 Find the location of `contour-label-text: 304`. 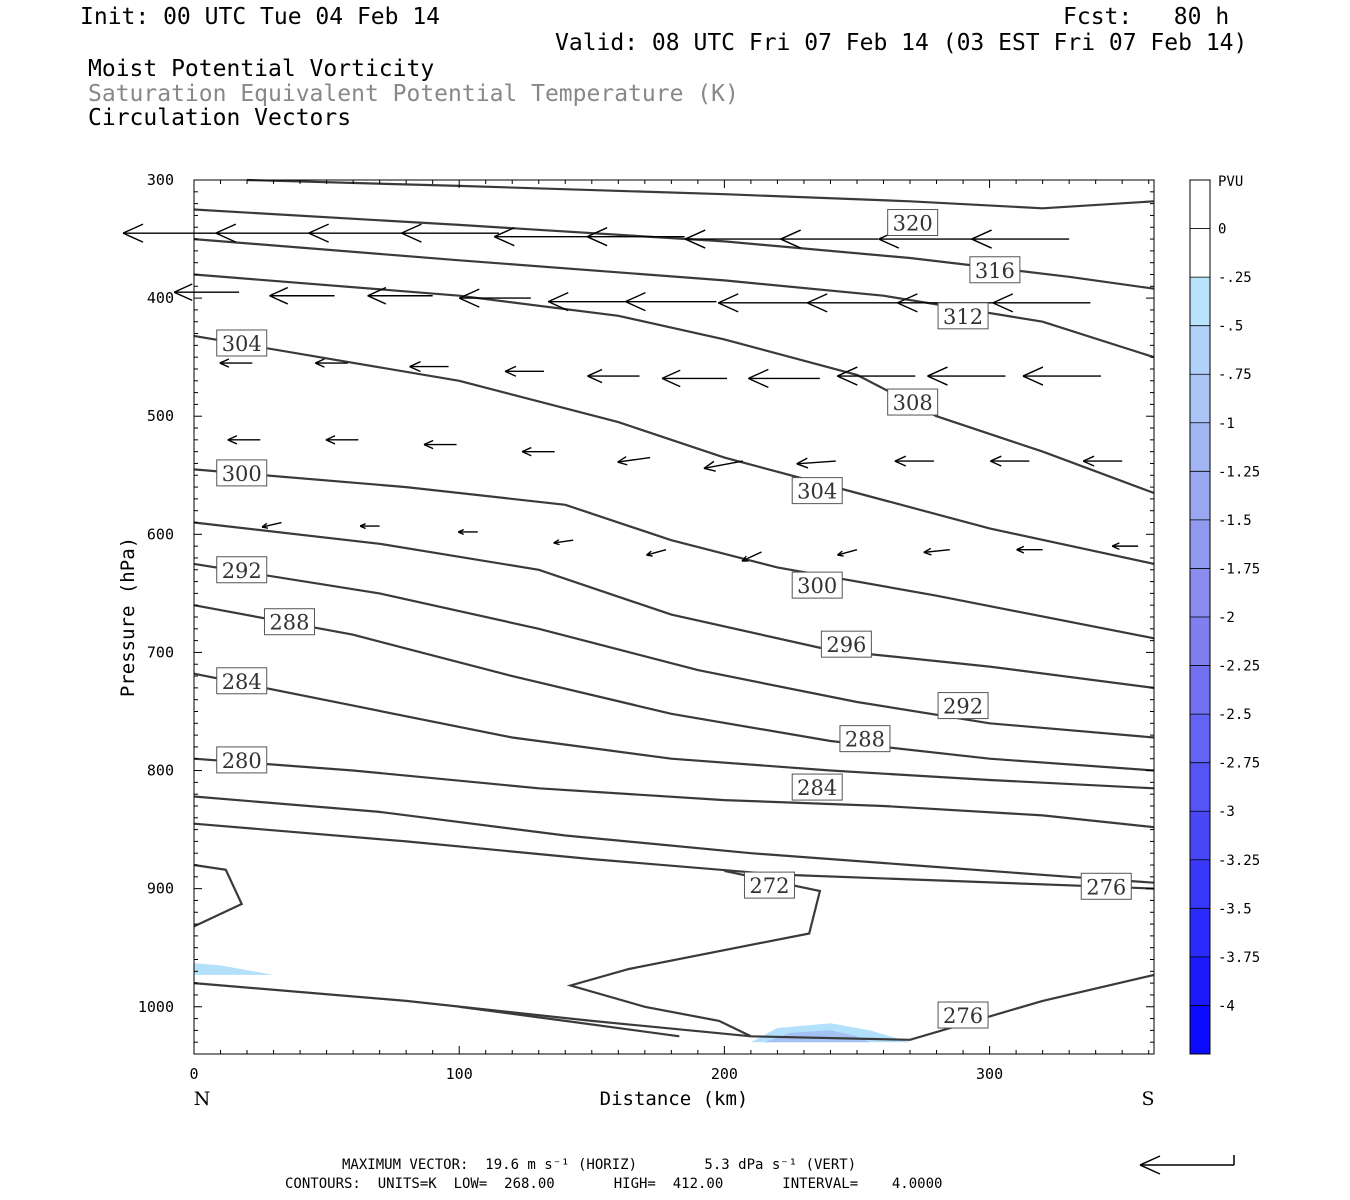

contour-label-text: 304 is located at coordinates (242, 344).